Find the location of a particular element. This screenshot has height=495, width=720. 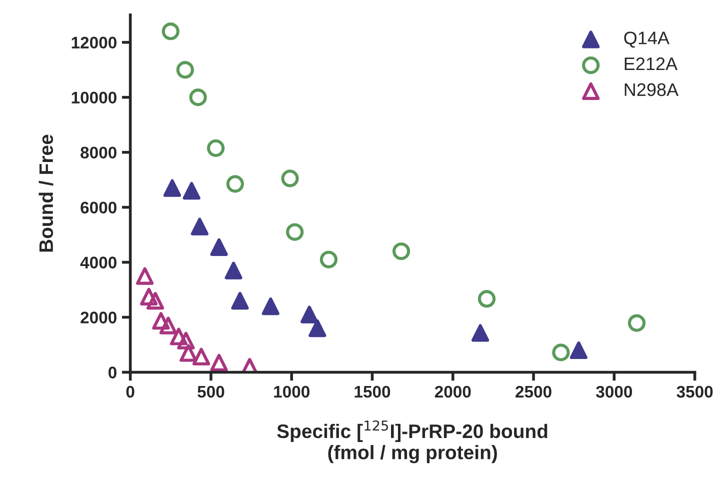

y-tick-label: 0 is located at coordinates (112, 372).